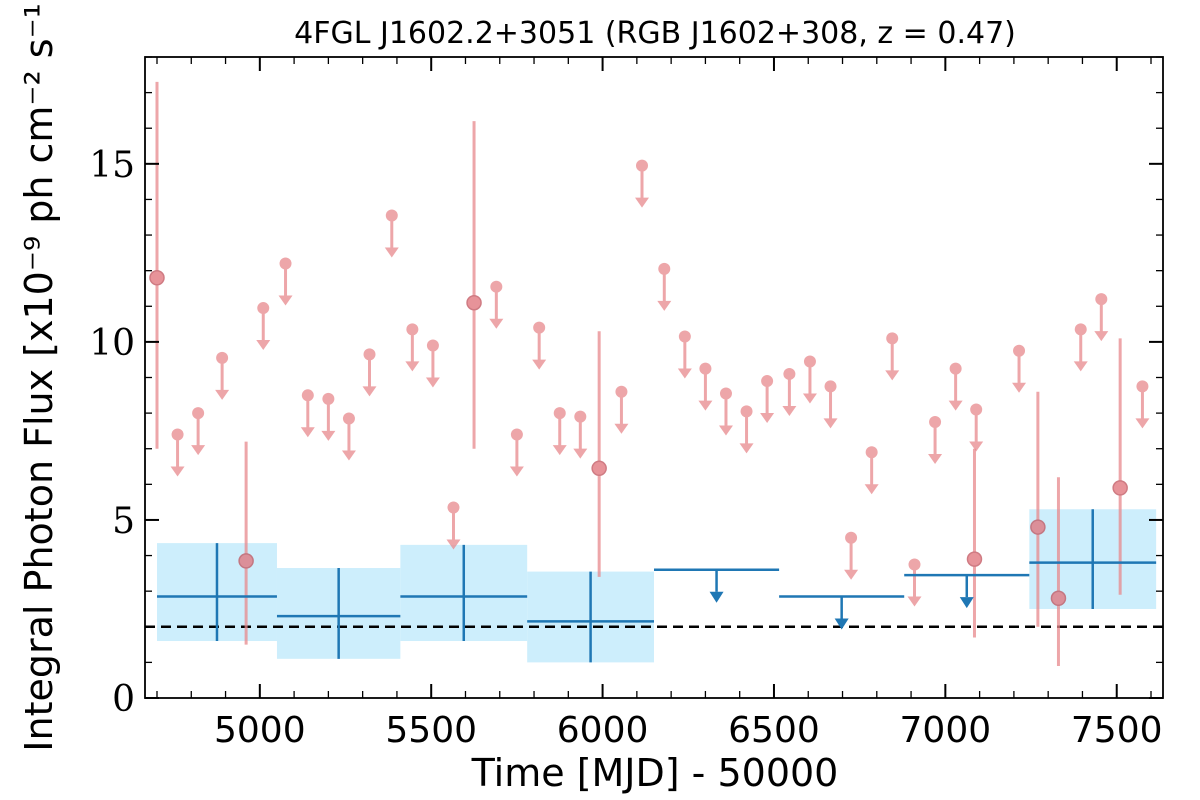 This screenshot has width=1200, height=800. What do you see at coordinates (655, 773) in the screenshot?
I see `x-axis-label: Time [MJD] - 50000` at bounding box center [655, 773].